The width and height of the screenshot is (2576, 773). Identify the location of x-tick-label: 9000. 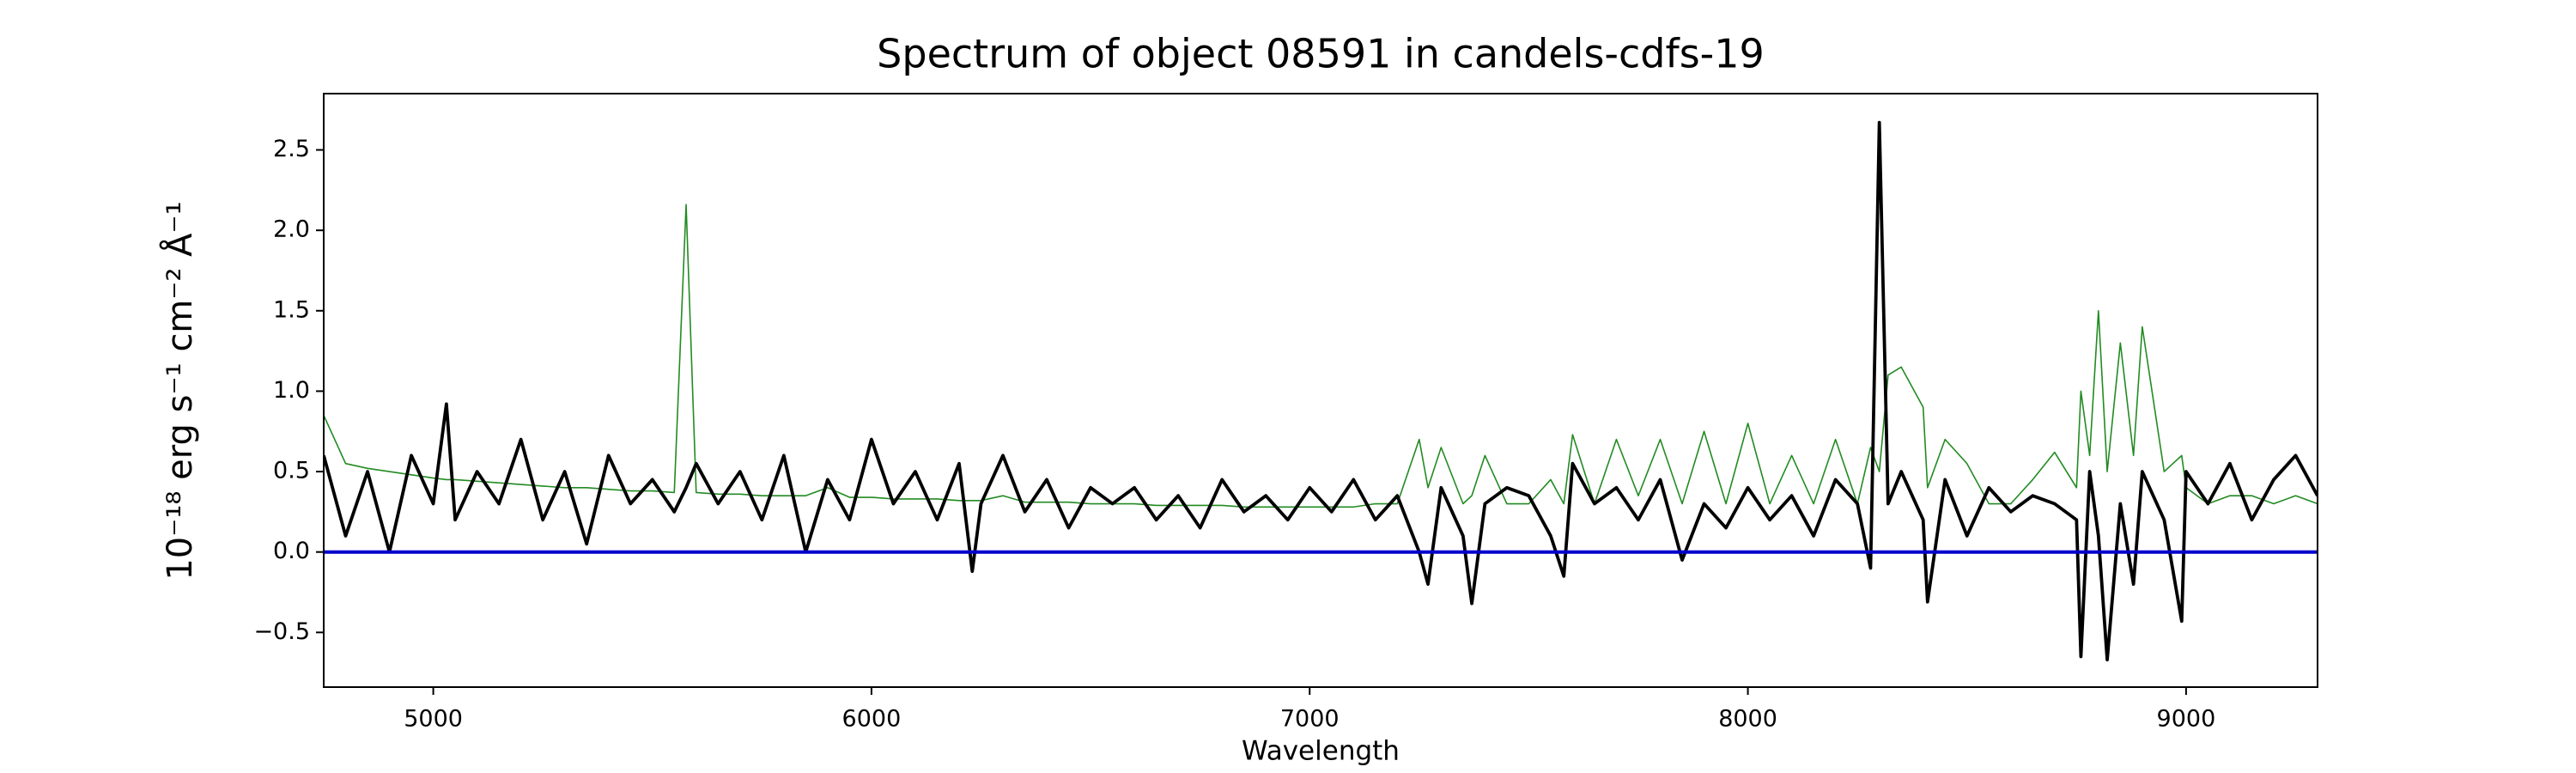
(2186, 719).